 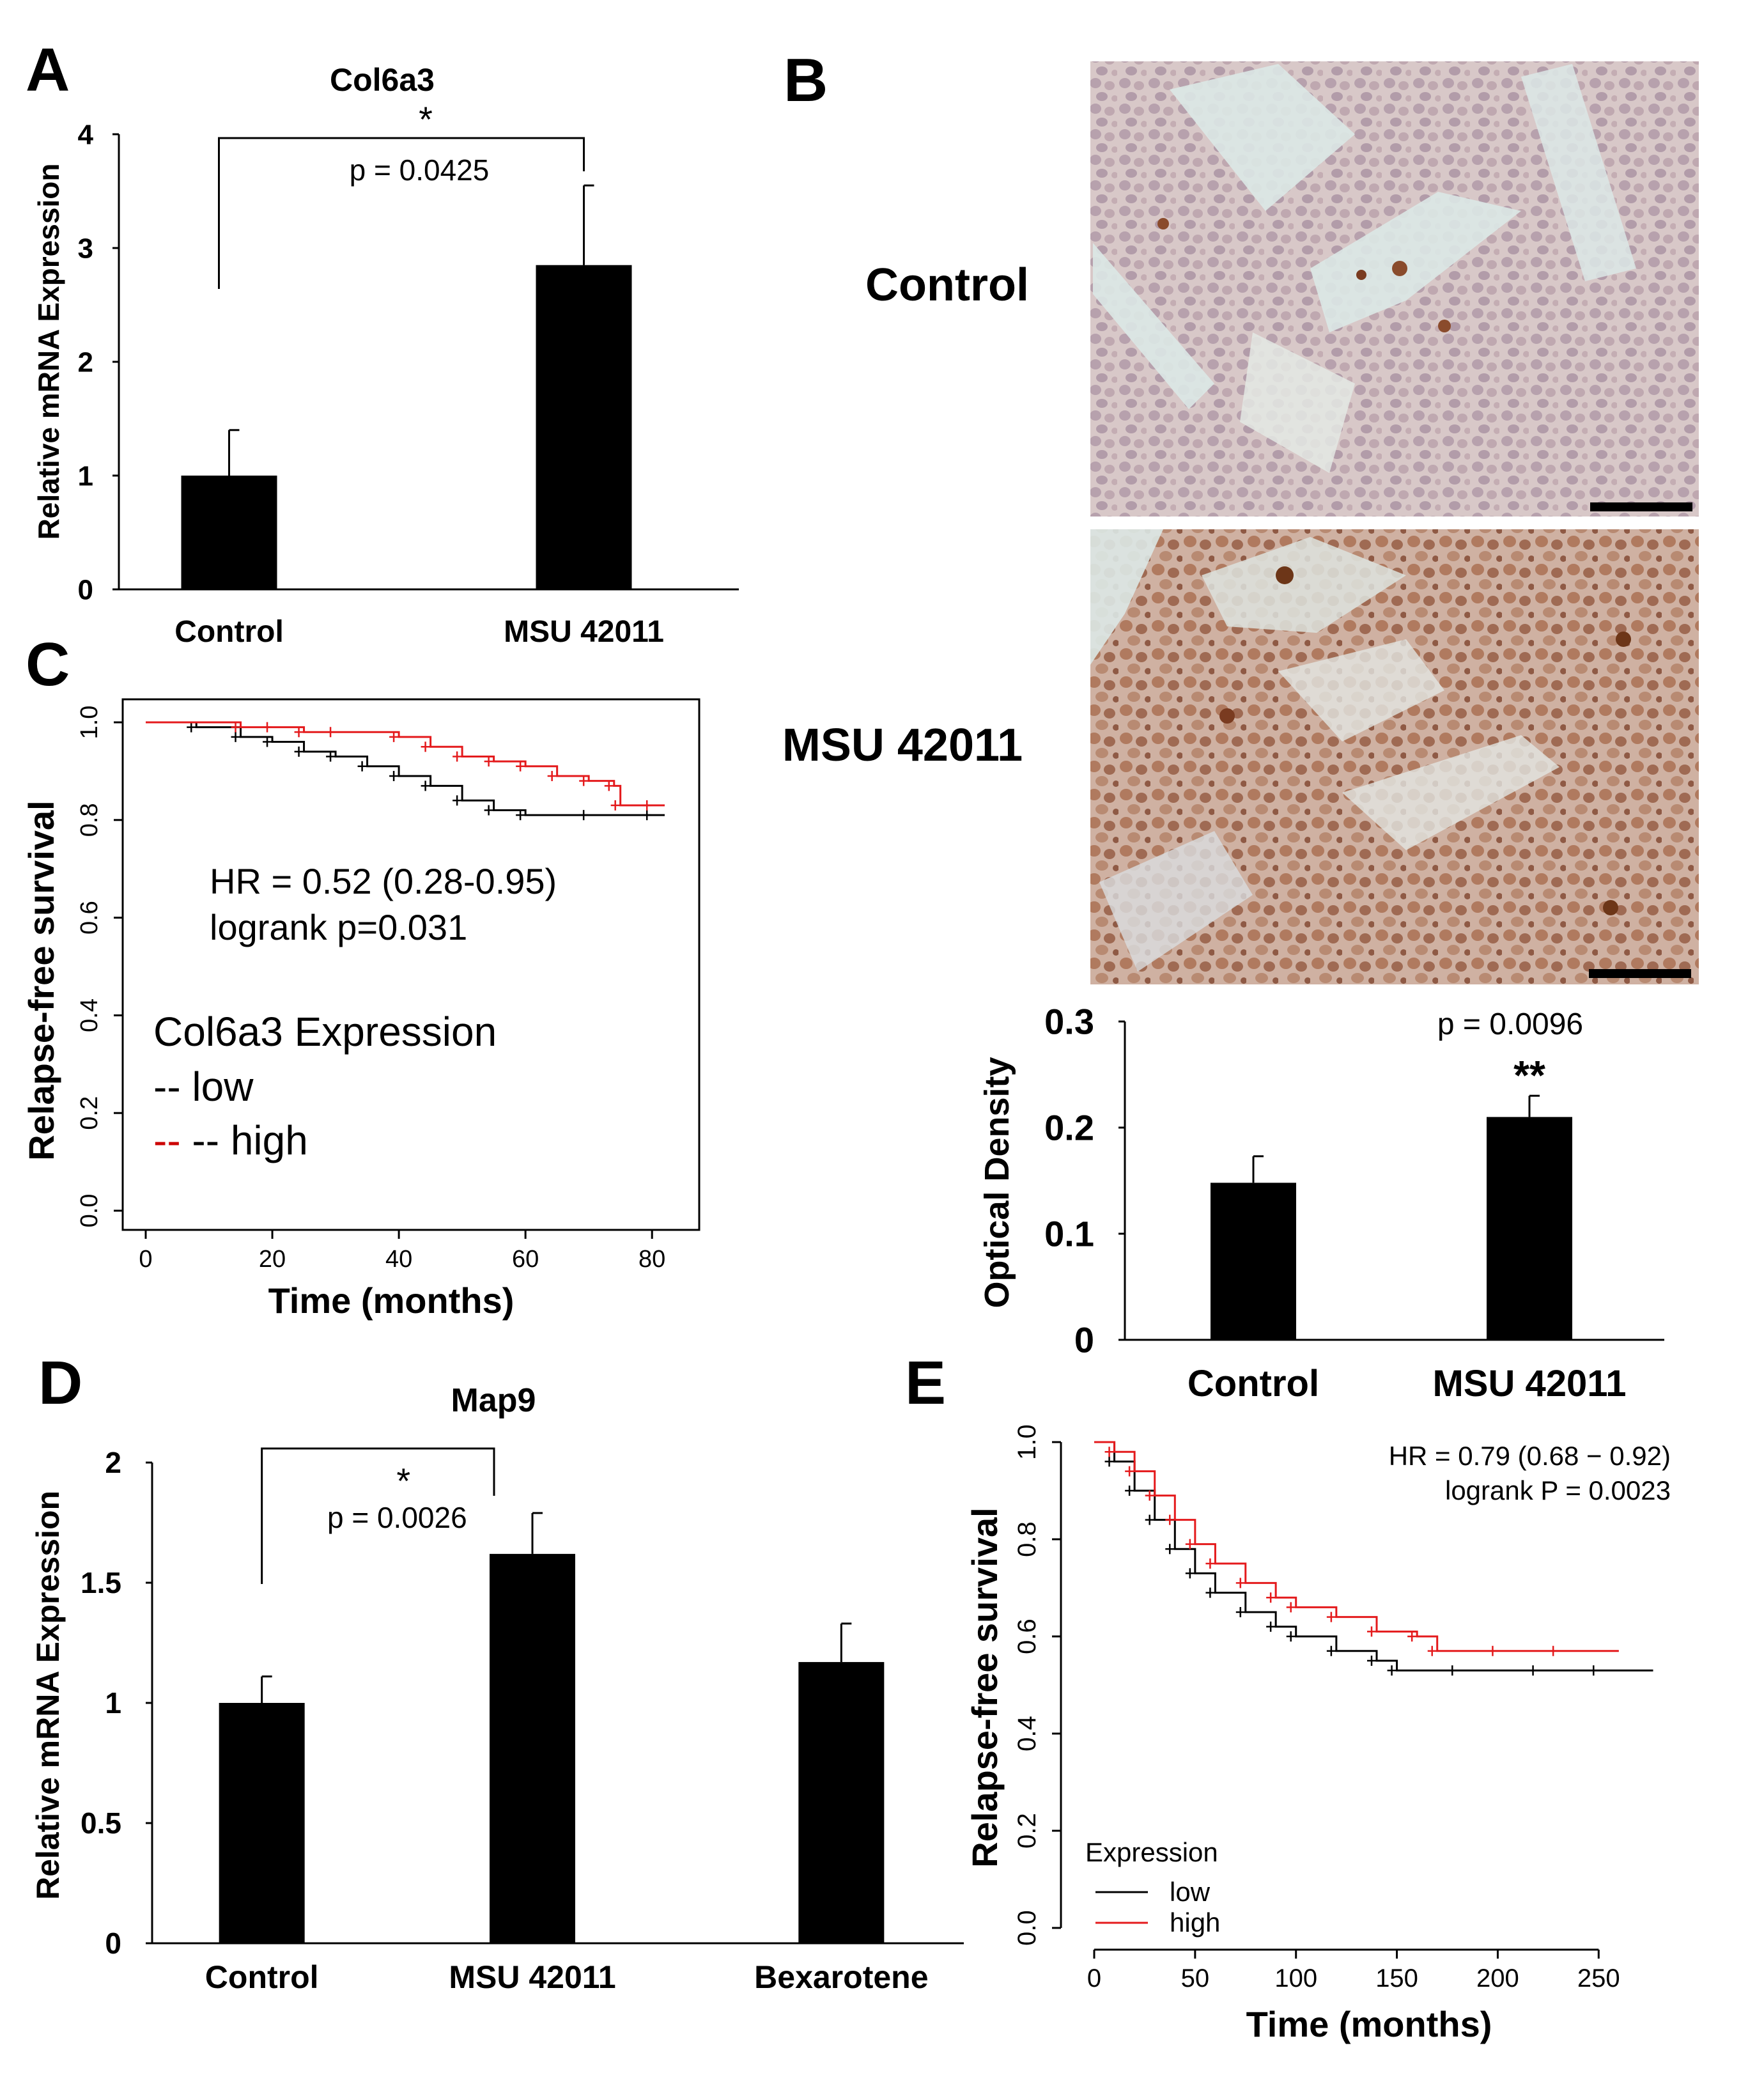 What do you see at coordinates (984, 1687) in the screenshot?
I see `panel-e-ylabel: Relapse-free survival` at bounding box center [984, 1687].